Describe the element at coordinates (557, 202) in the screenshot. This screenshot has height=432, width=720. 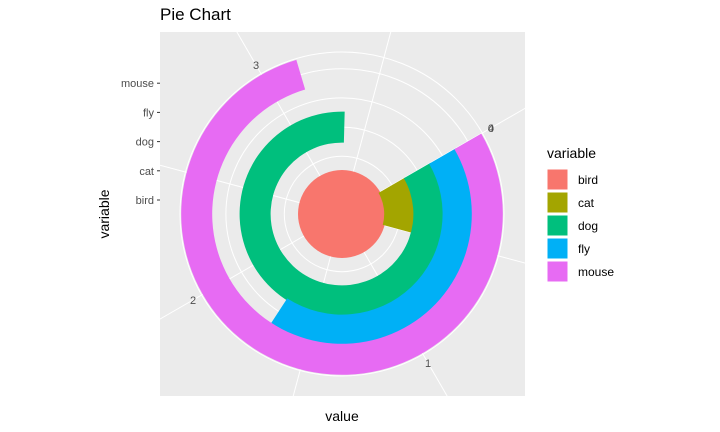
I see `legend-key-cat` at that location.